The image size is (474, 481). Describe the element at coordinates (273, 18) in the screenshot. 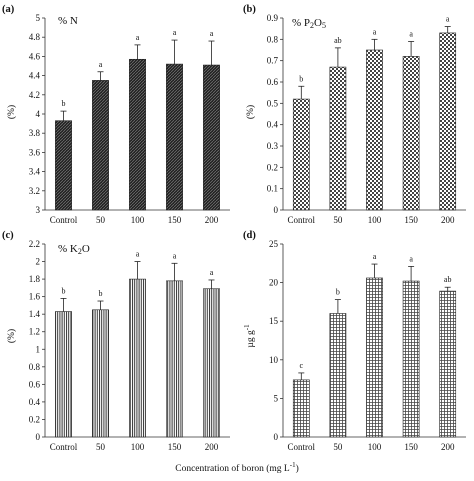

I see `panel-b-ytick-label: 0.9` at that location.